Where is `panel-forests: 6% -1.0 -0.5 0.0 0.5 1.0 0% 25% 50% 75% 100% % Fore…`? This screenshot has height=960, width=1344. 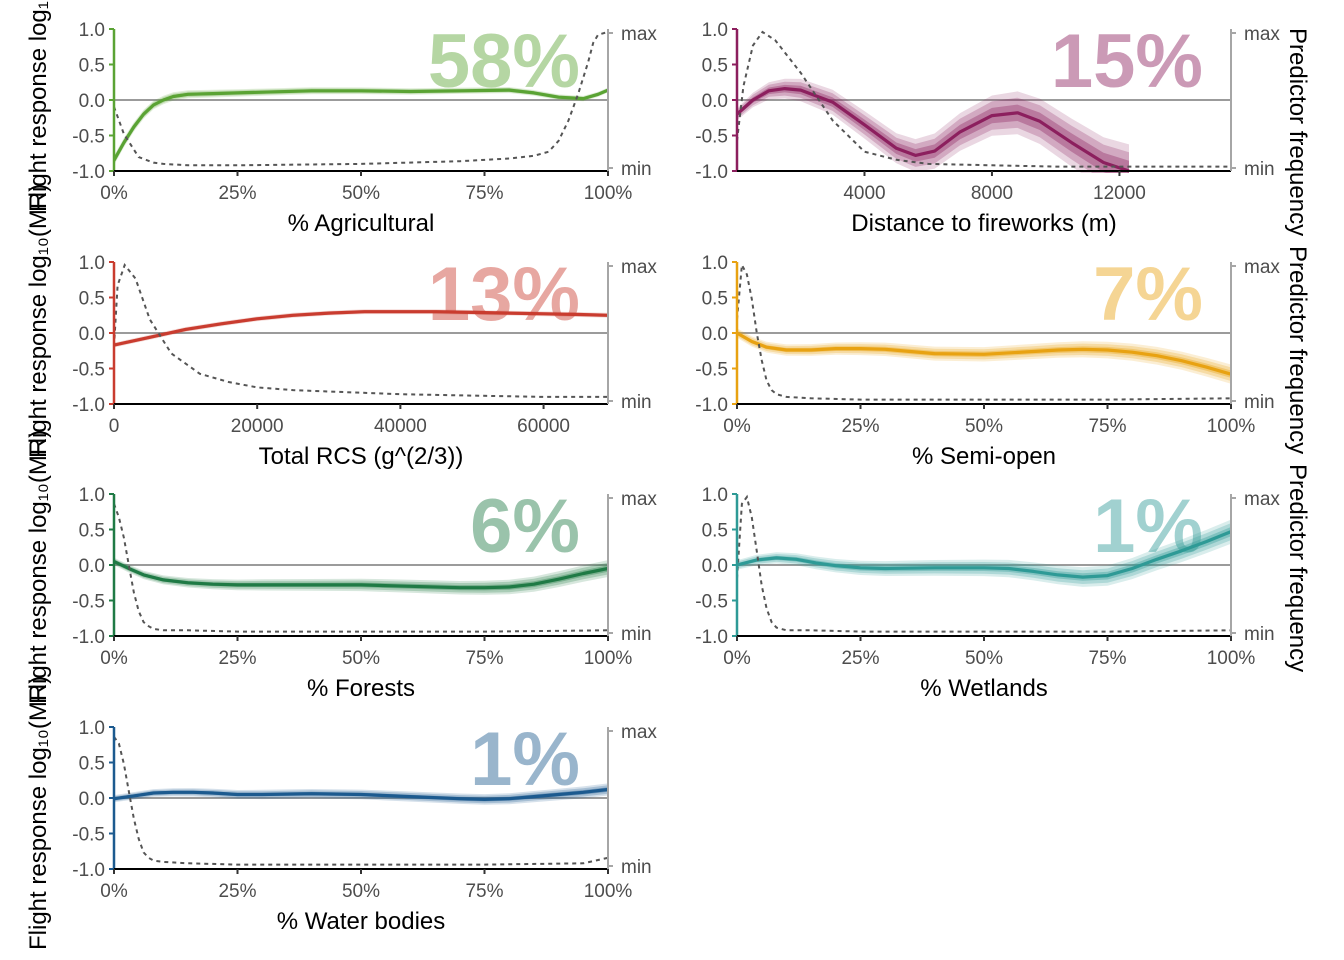
panel-forests: 6% -1.0 -0.5 0.0 0.5 1.0 0% 25% 50% 75% 100% % Fore… is located at coordinates (364, 593).